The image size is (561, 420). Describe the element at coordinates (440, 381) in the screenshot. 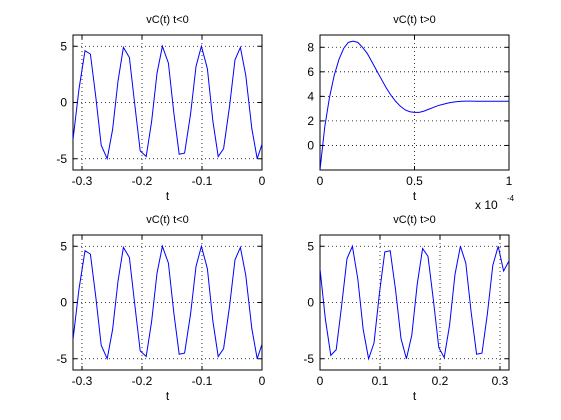

I see `x-tick-label: 0.2` at that location.